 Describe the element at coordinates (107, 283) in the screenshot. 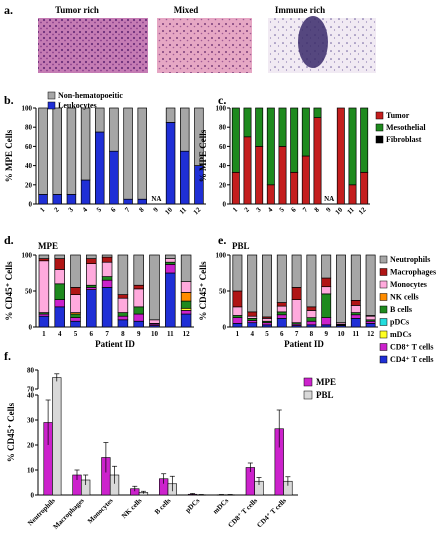

I see `bar-segment-cd8-t-cells` at that location.